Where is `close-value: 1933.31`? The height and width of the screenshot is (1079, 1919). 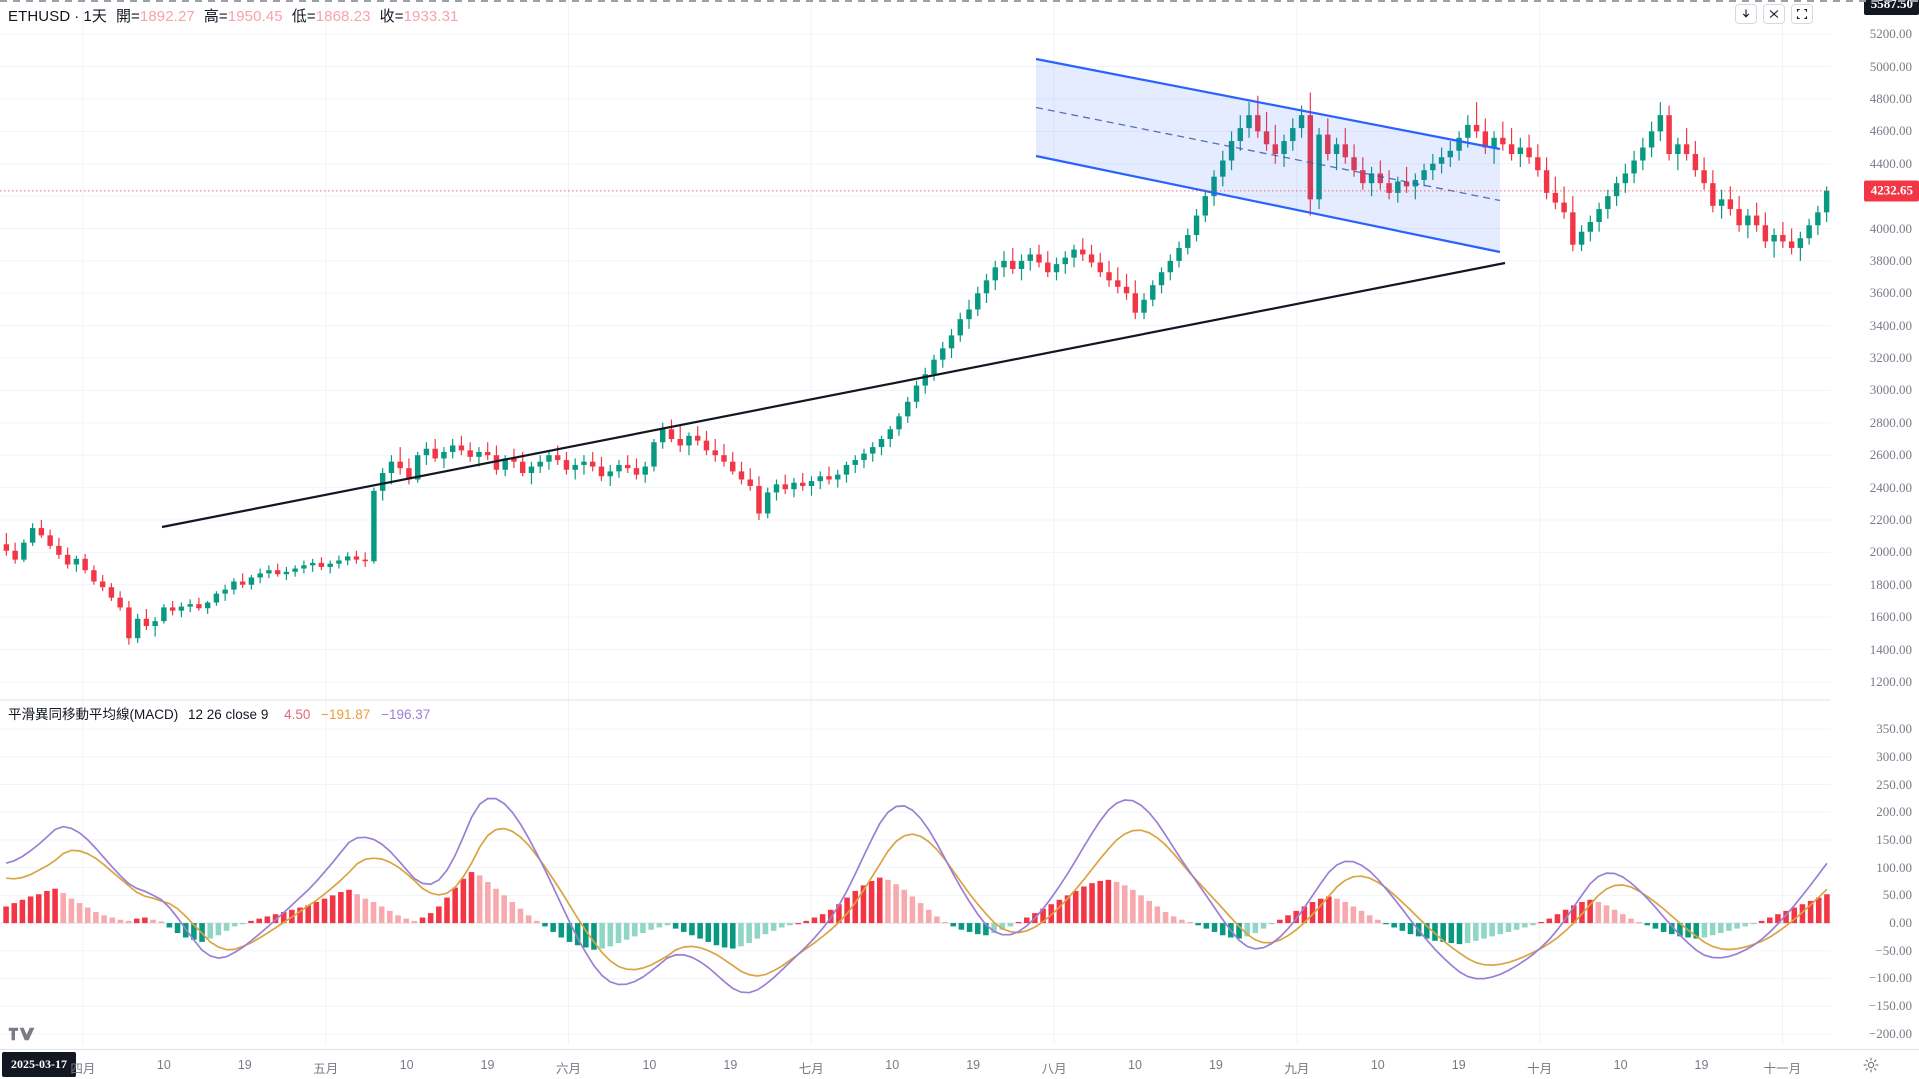
close-value: 1933.31 is located at coordinates (431, 16).